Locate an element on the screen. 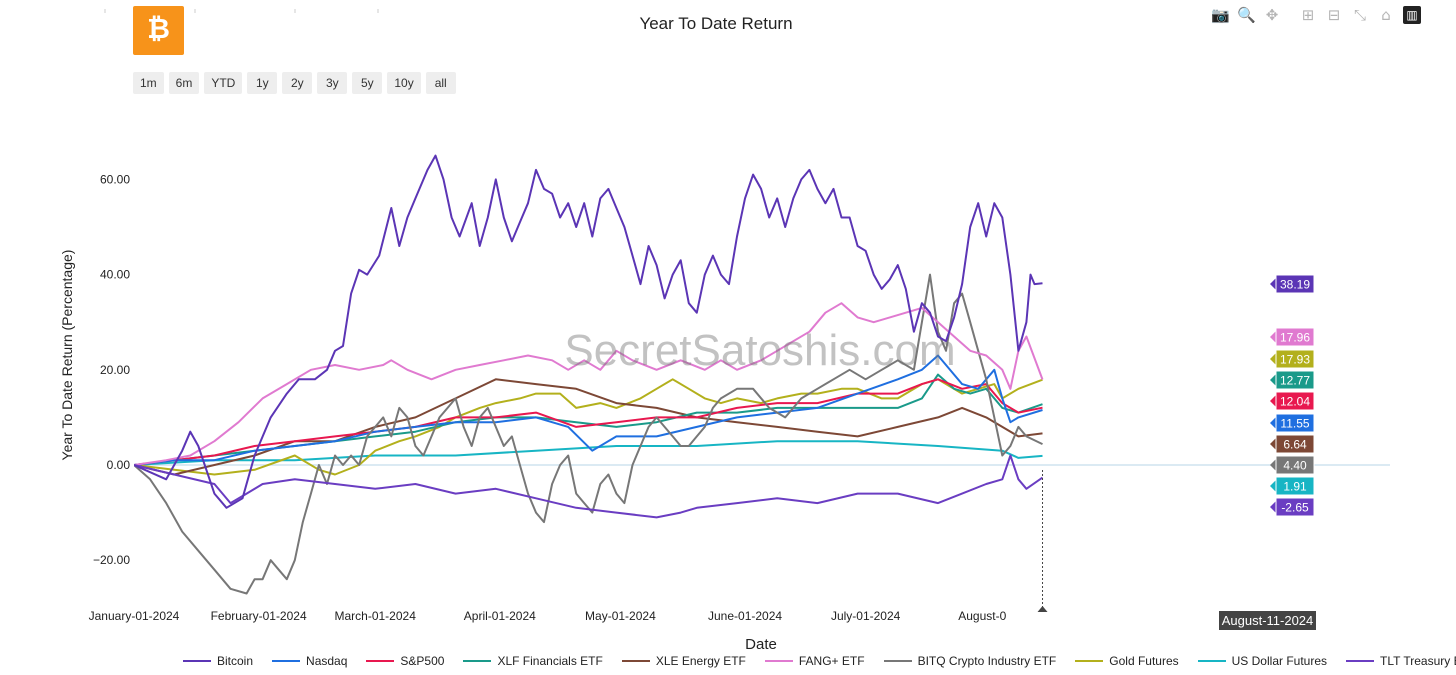 The width and height of the screenshot is (1456, 675). legend-item-nasdaq: Nasdaq is located at coordinates (309, 661).